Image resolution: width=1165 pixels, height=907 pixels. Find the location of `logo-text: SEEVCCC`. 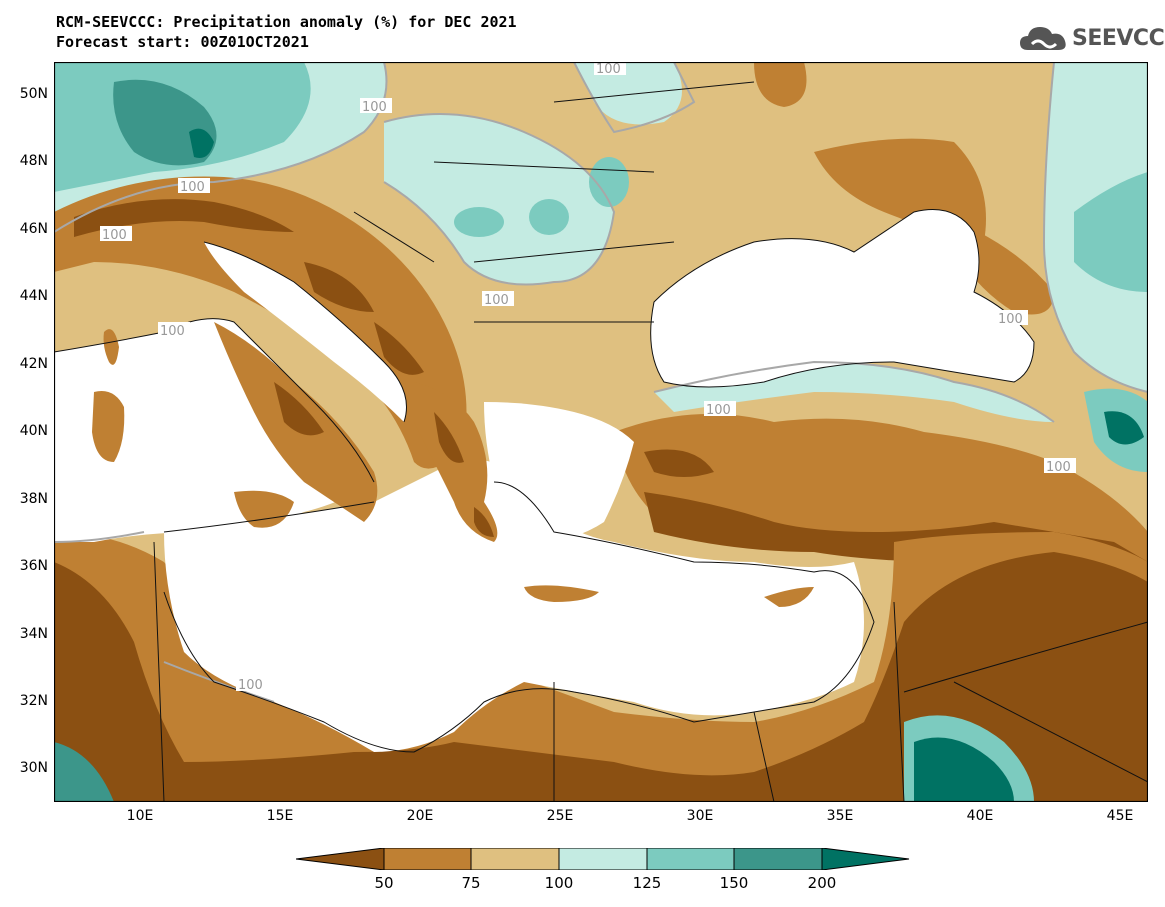

logo-text: SEEVCCC is located at coordinates (1118, 38).